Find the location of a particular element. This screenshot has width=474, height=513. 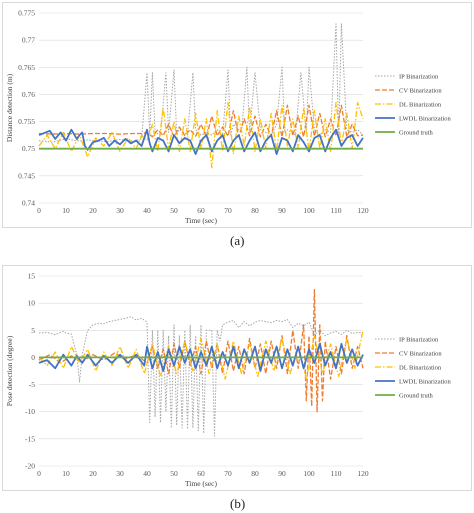

panel-label-b: (b) is located at coordinates (238, 503).